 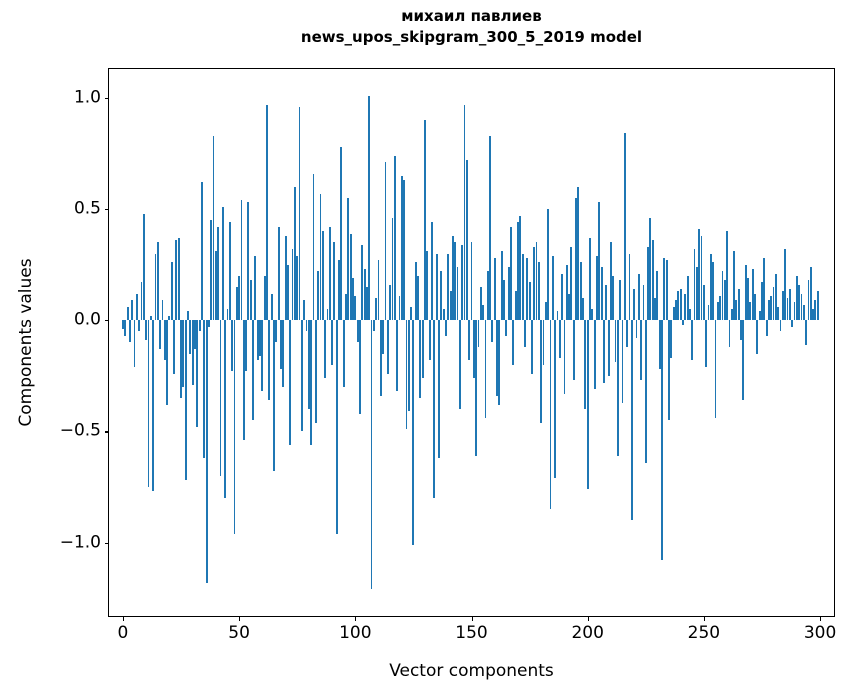 I want to click on y-tick-mark, so click(x=106, y=321).